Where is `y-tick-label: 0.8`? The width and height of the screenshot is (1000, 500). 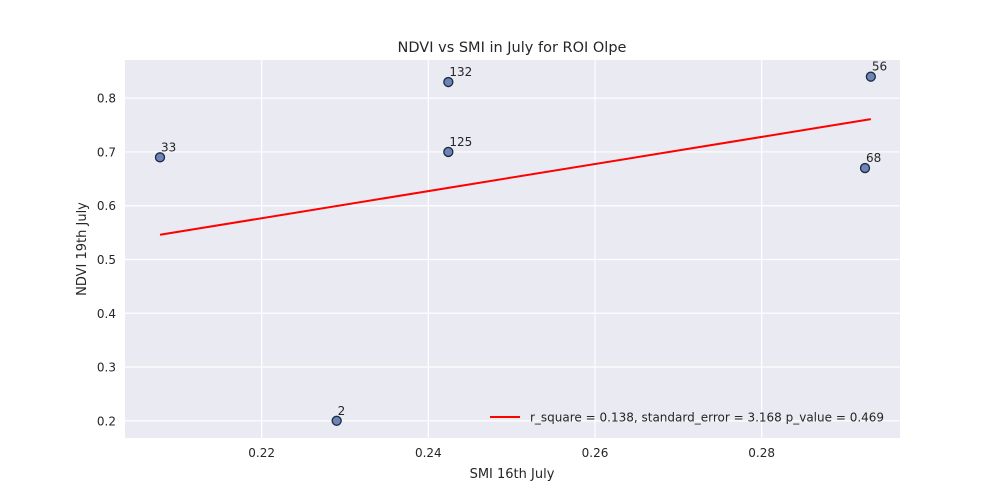
y-tick-label: 0.8 is located at coordinates (106, 99).